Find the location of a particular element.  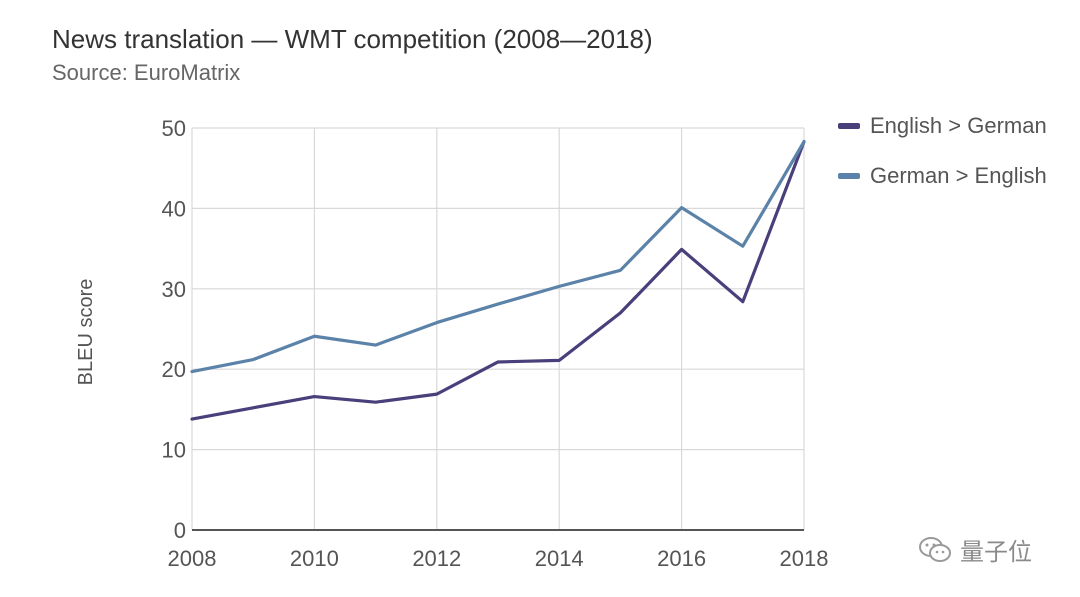

y-axis-label: BLEU score is located at coordinates (86, 332).